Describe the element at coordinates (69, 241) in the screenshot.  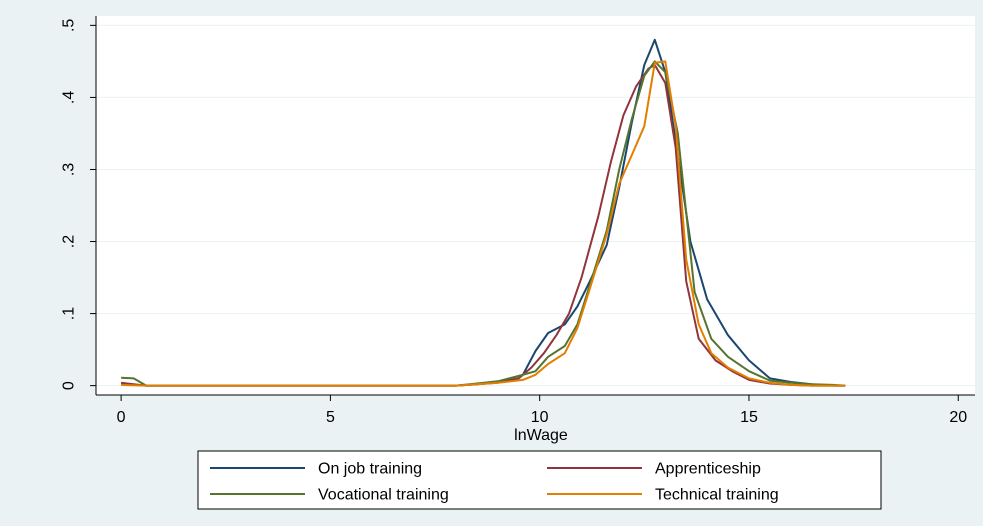
I see `y-tick-label: .2` at that location.